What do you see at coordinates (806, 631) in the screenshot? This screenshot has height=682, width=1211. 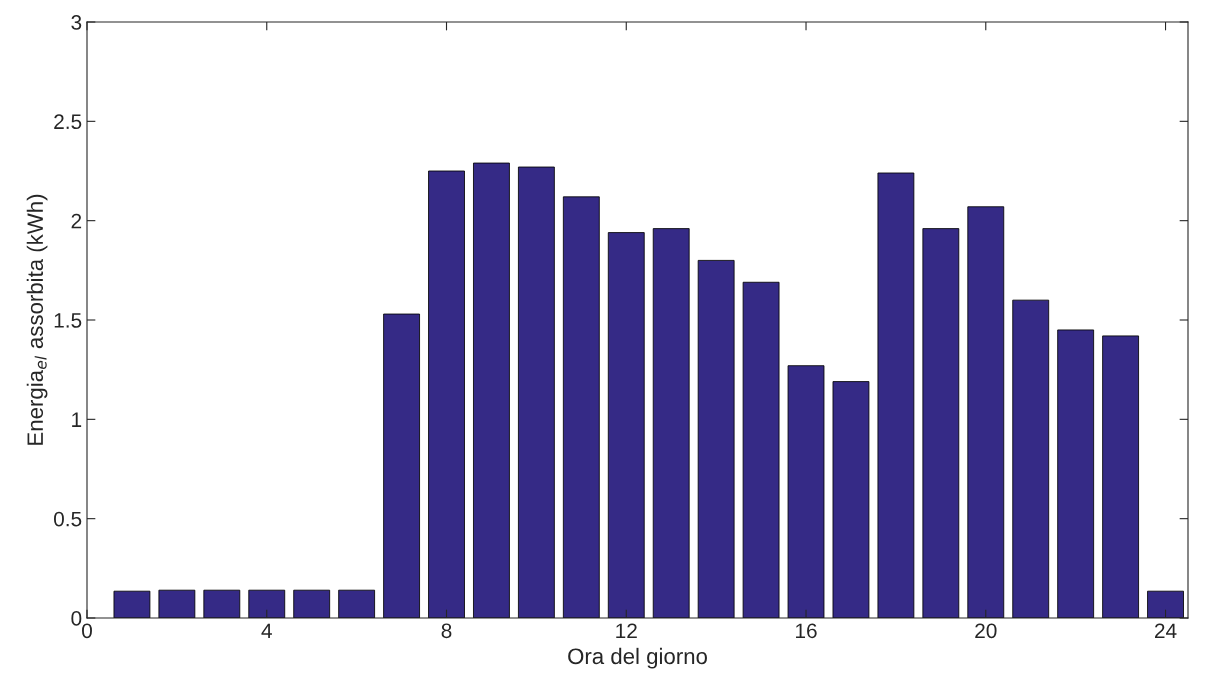 I see `x-tick-label: 16` at bounding box center [806, 631].